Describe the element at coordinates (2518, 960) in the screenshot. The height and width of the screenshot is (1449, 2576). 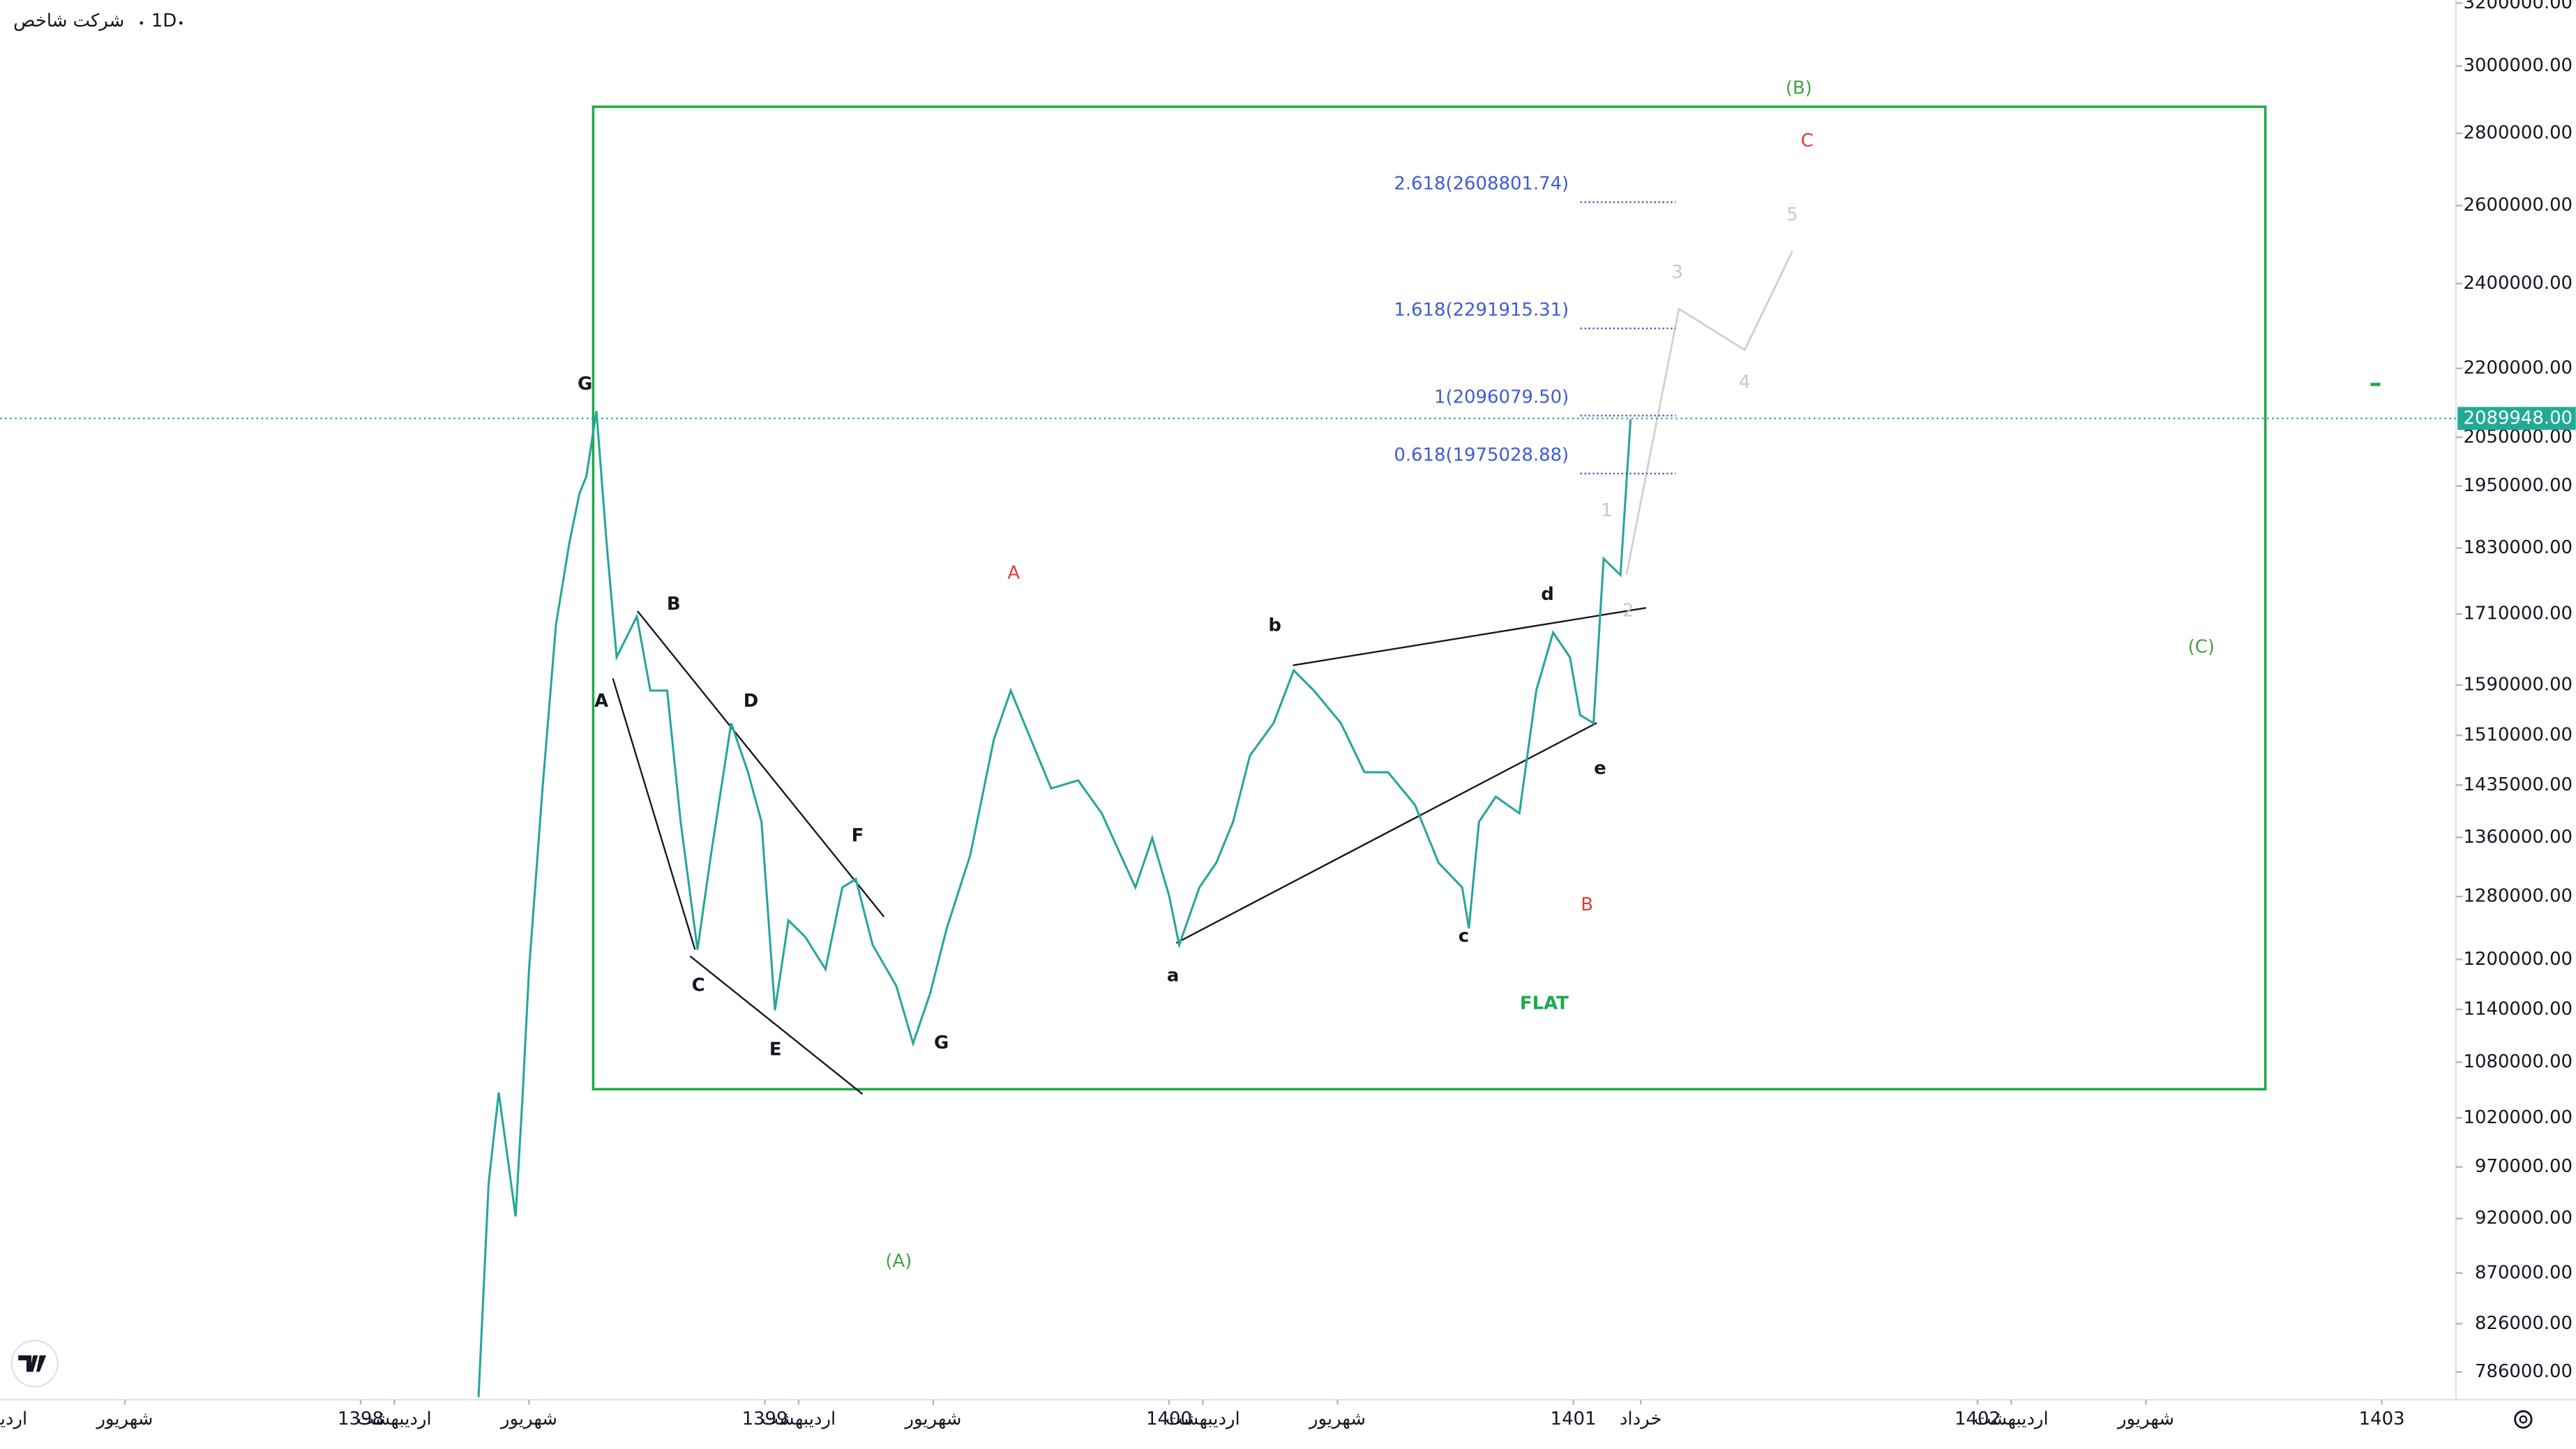
I see `y-tick-label: 1200000.00` at that location.